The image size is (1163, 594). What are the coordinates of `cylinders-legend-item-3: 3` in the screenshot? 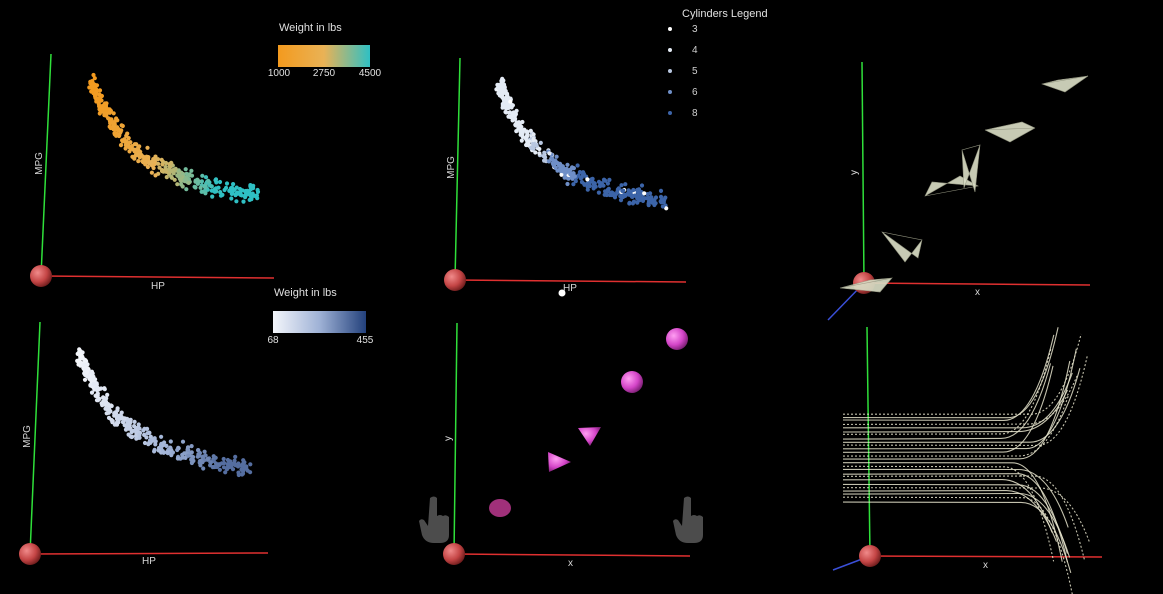 It's located at (683, 29).